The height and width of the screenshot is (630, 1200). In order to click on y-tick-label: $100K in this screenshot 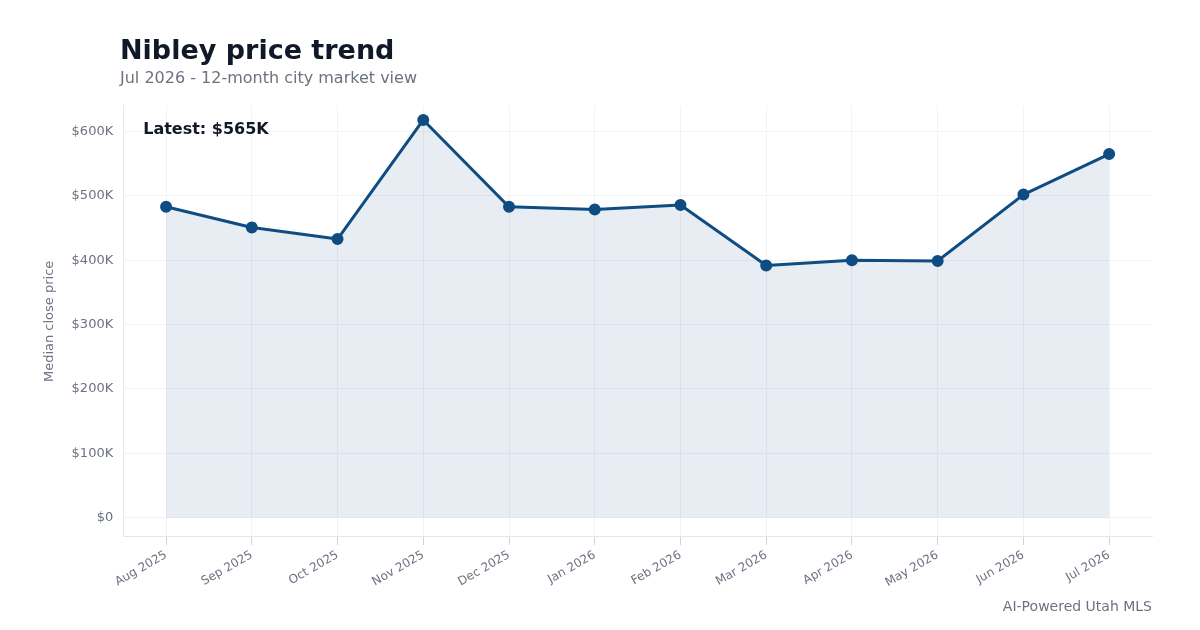, I will do `click(92, 452)`.